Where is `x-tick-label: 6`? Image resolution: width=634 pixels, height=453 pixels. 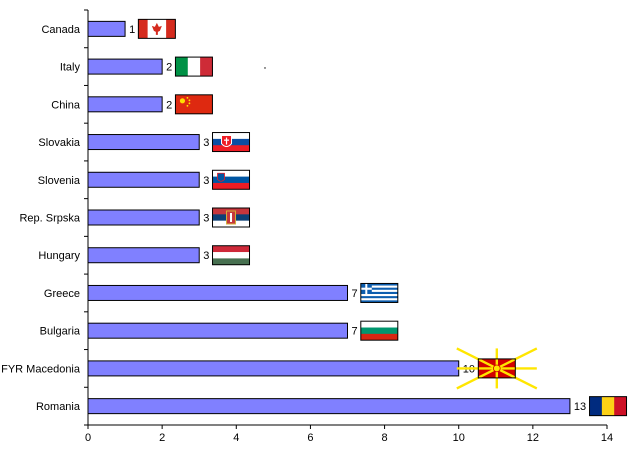
x-tick-label: 6 is located at coordinates (310, 438).